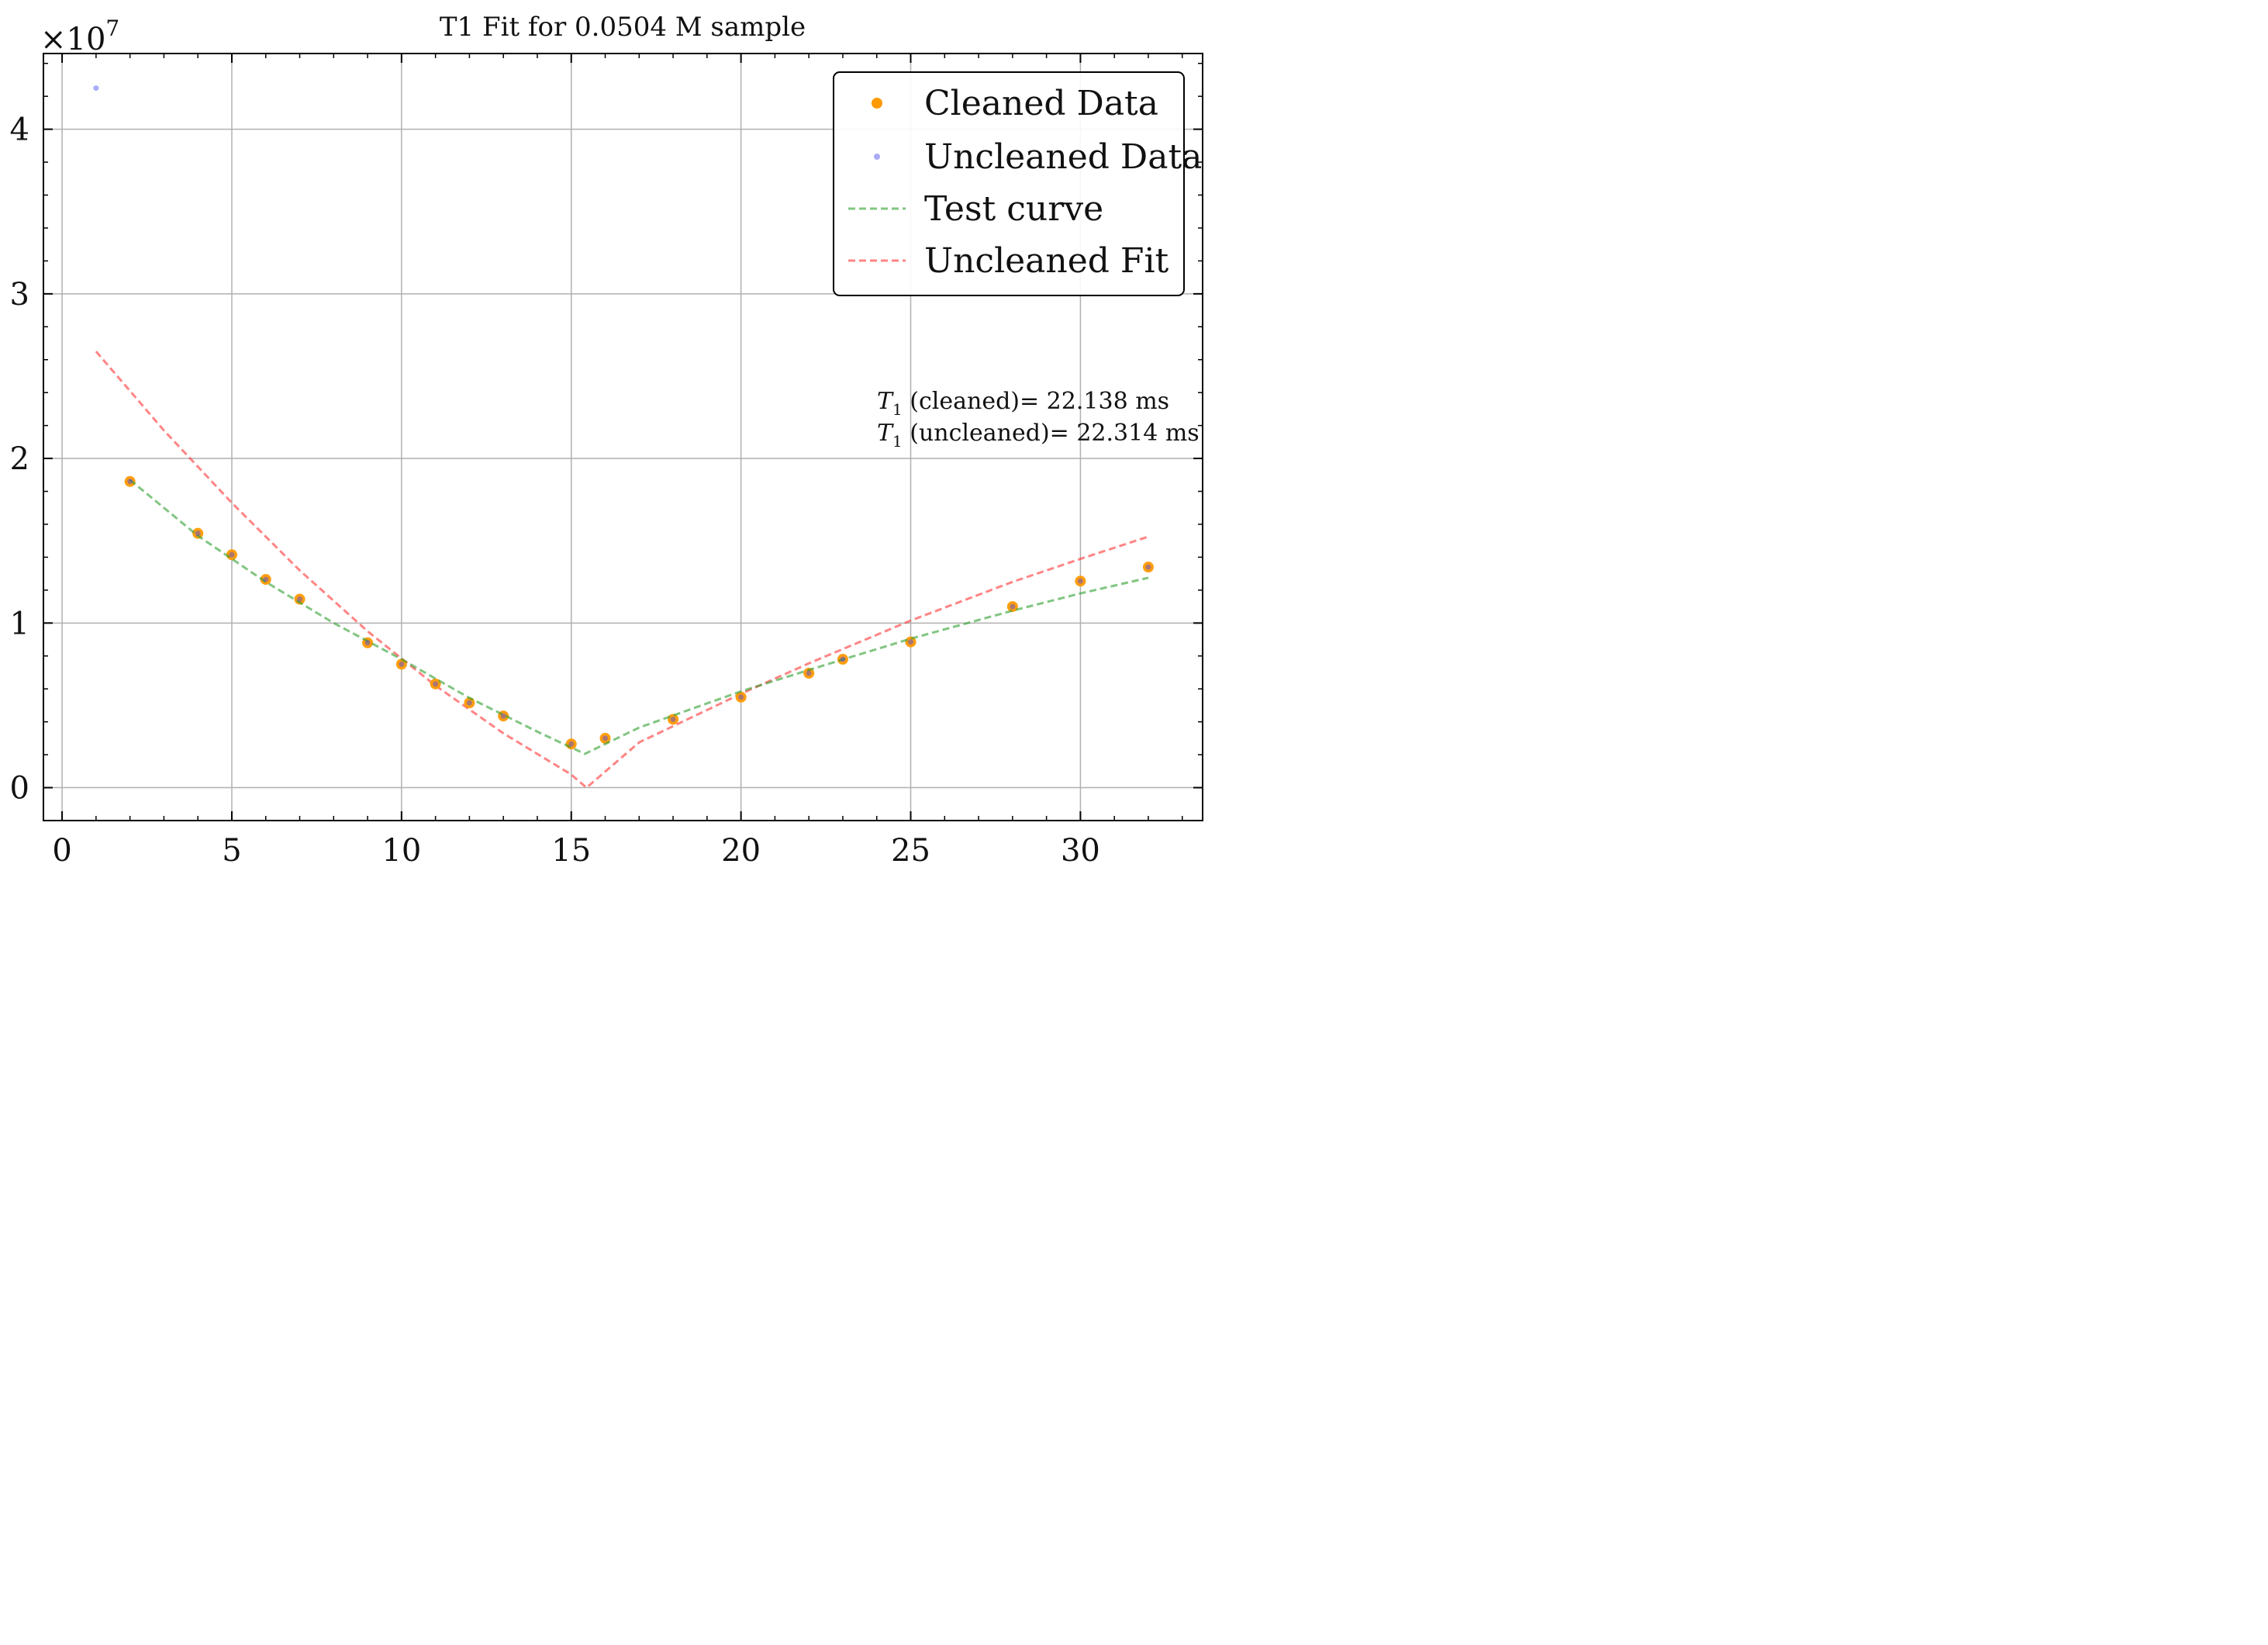 The height and width of the screenshot is (1645, 2268). What do you see at coordinates (1041, 103) in the screenshot?
I see `legend-label-cleaned-data: Cleaned Data` at bounding box center [1041, 103].